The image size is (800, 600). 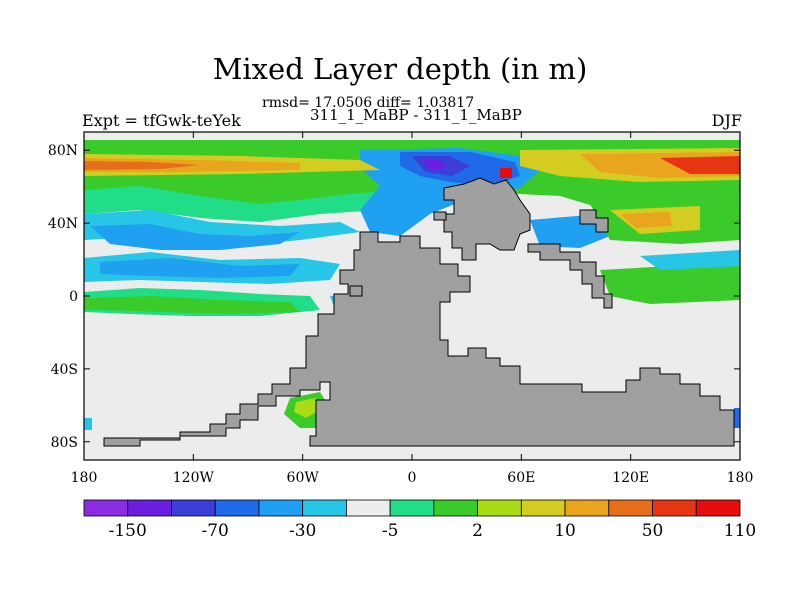 I want to click on y-tick-label: 80S, so click(x=64, y=443).